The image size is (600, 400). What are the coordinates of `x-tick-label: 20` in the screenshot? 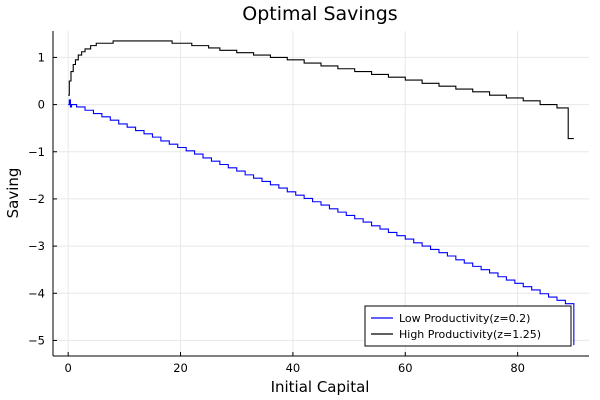 It's located at (180, 368).